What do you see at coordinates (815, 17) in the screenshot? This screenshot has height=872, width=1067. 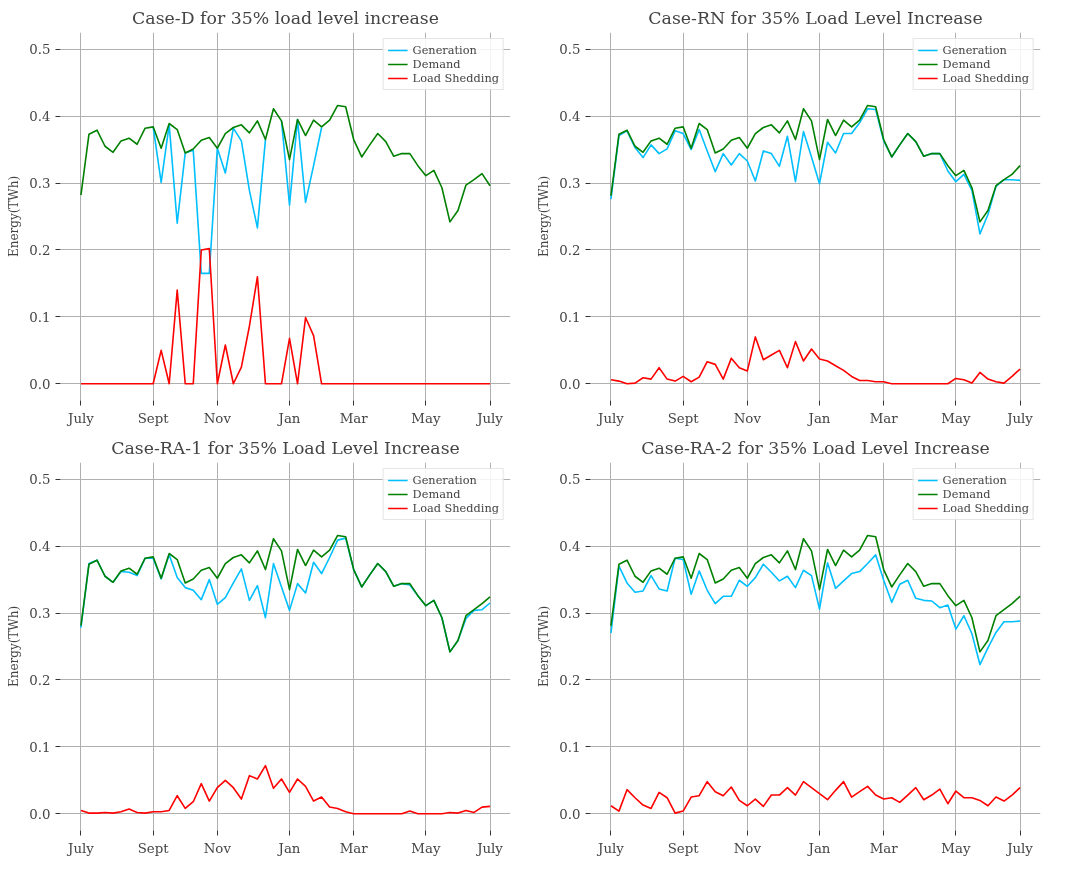 I see `chart-title: Case-RN for 35% Load Level Increase` at bounding box center [815, 17].